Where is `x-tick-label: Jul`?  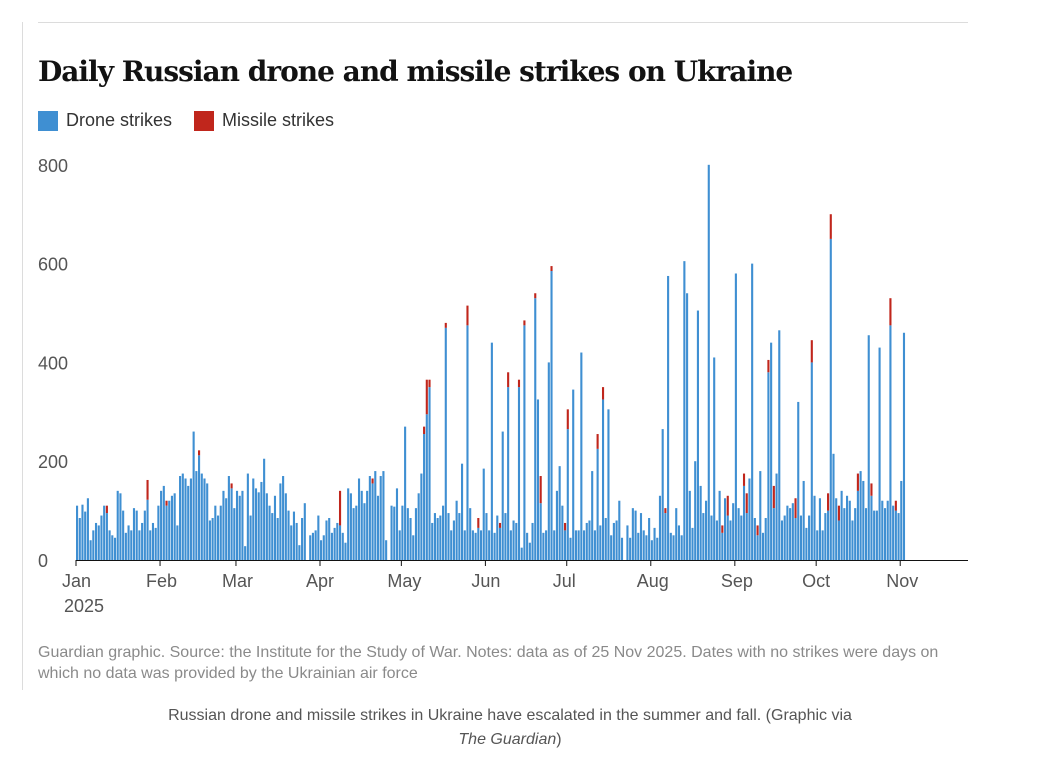 x-tick-label: Jul is located at coordinates (564, 581).